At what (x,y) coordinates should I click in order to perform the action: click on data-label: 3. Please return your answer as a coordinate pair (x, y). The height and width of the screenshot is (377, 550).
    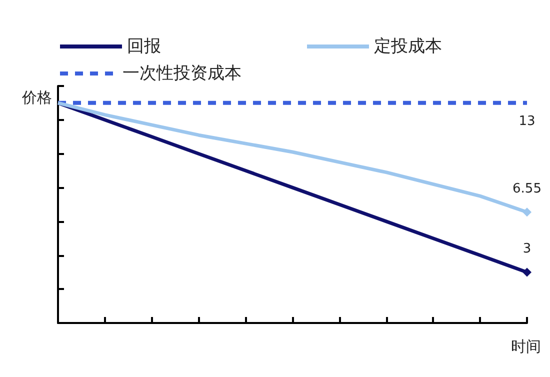
    Looking at the image, I should click on (527, 249).